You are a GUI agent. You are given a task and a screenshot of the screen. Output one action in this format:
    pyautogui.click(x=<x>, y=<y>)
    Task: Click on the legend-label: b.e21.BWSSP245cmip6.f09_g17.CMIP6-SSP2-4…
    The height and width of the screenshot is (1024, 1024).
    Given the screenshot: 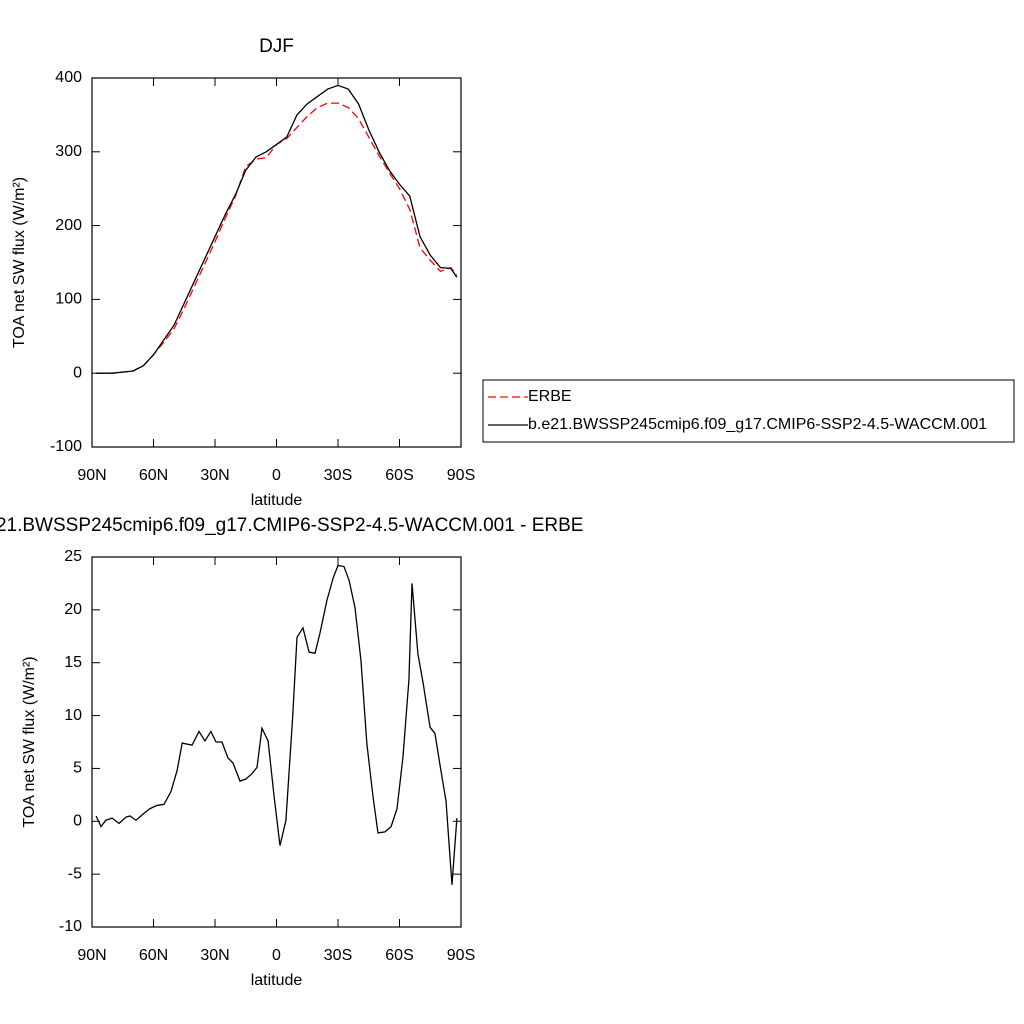 What is the action you would take?
    pyautogui.click(x=757, y=424)
    